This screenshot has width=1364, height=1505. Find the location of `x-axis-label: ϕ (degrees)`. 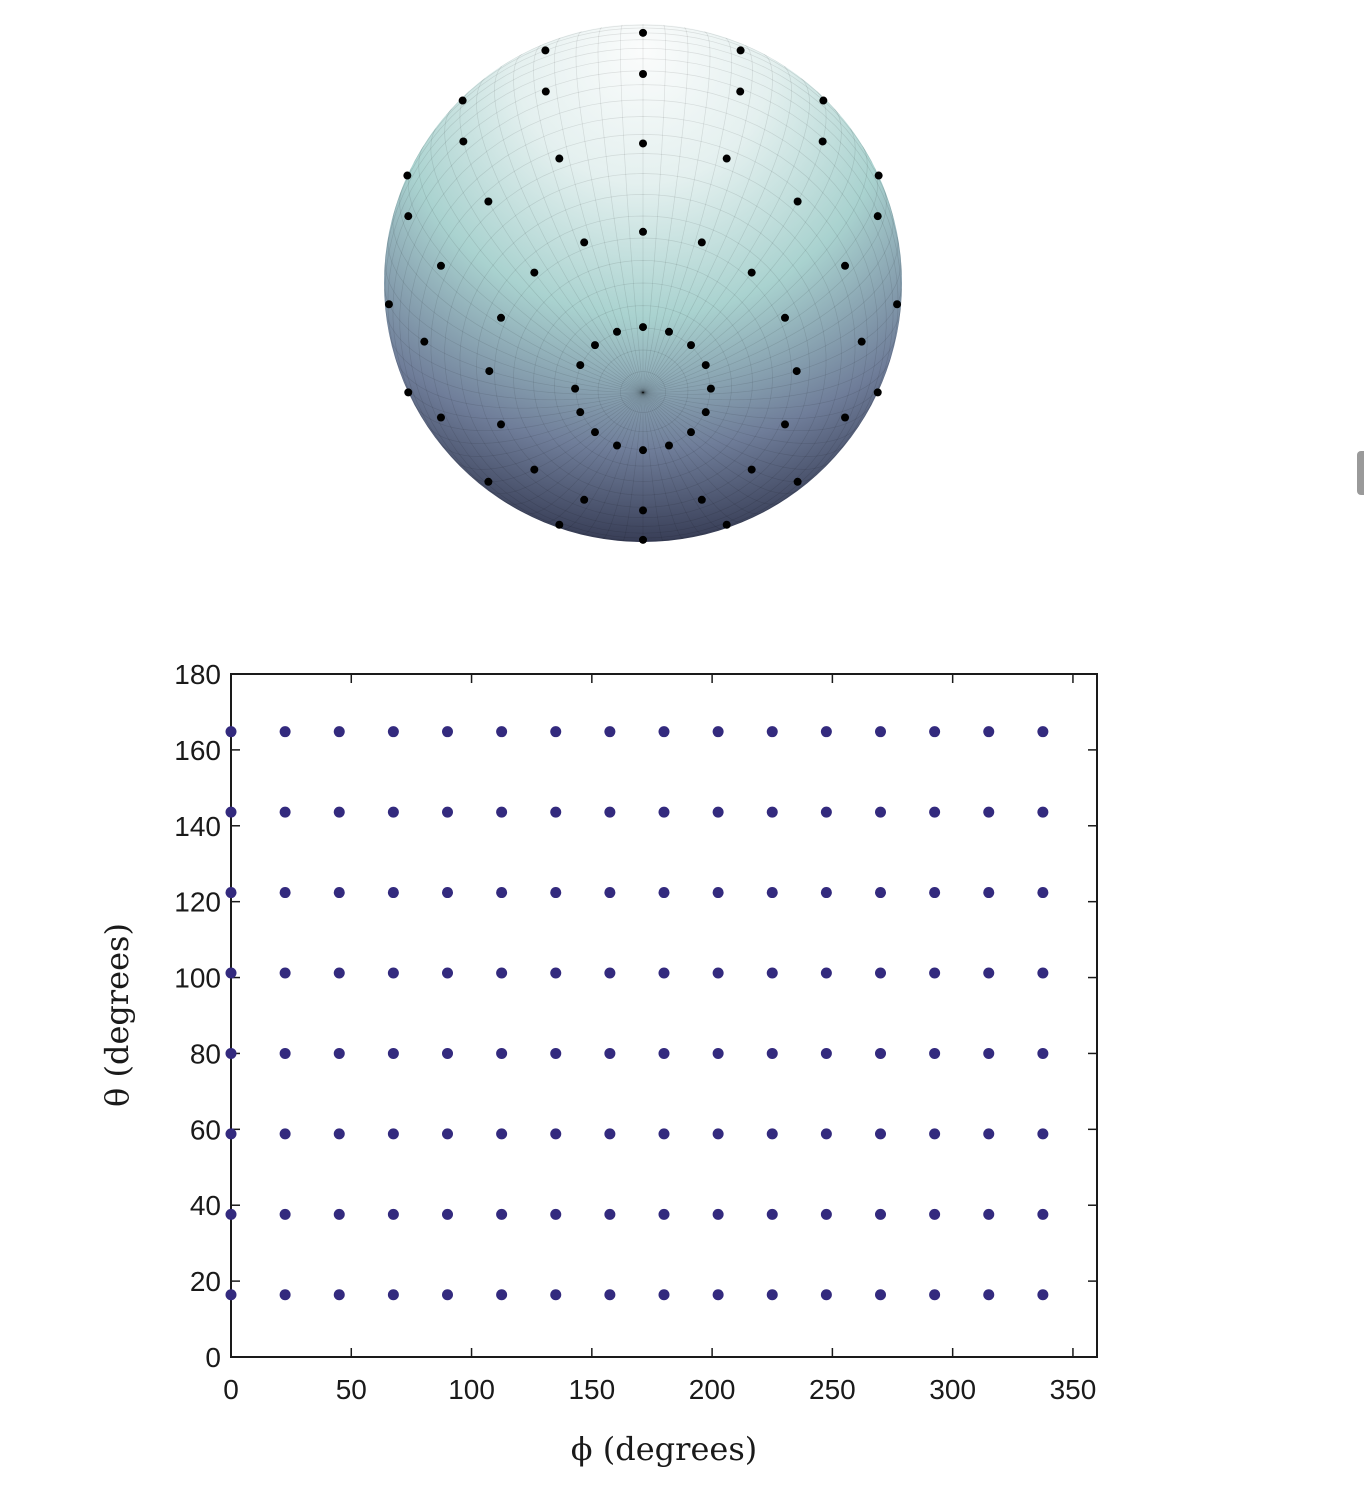

x-axis-label: ϕ (degrees) is located at coordinates (664, 1449).